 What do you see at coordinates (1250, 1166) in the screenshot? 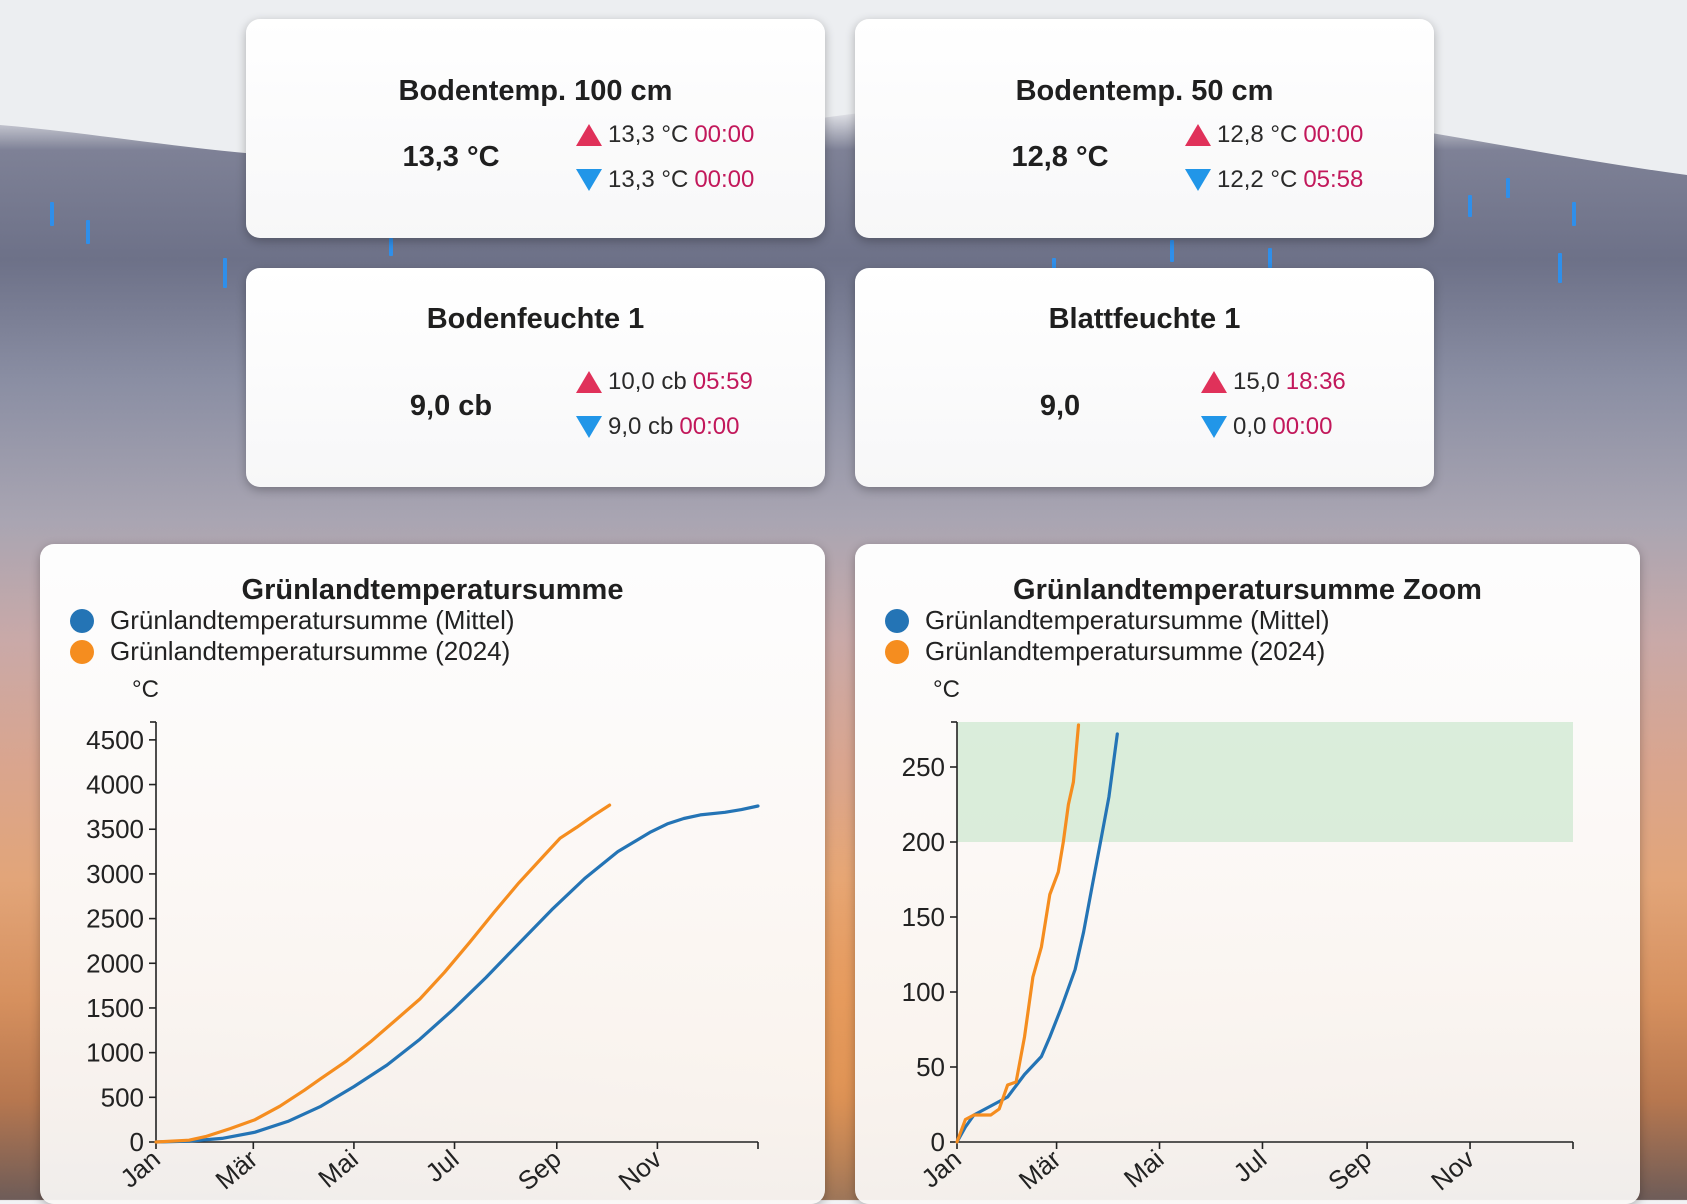
I see `x-tick-label: Jul` at bounding box center [1250, 1166].